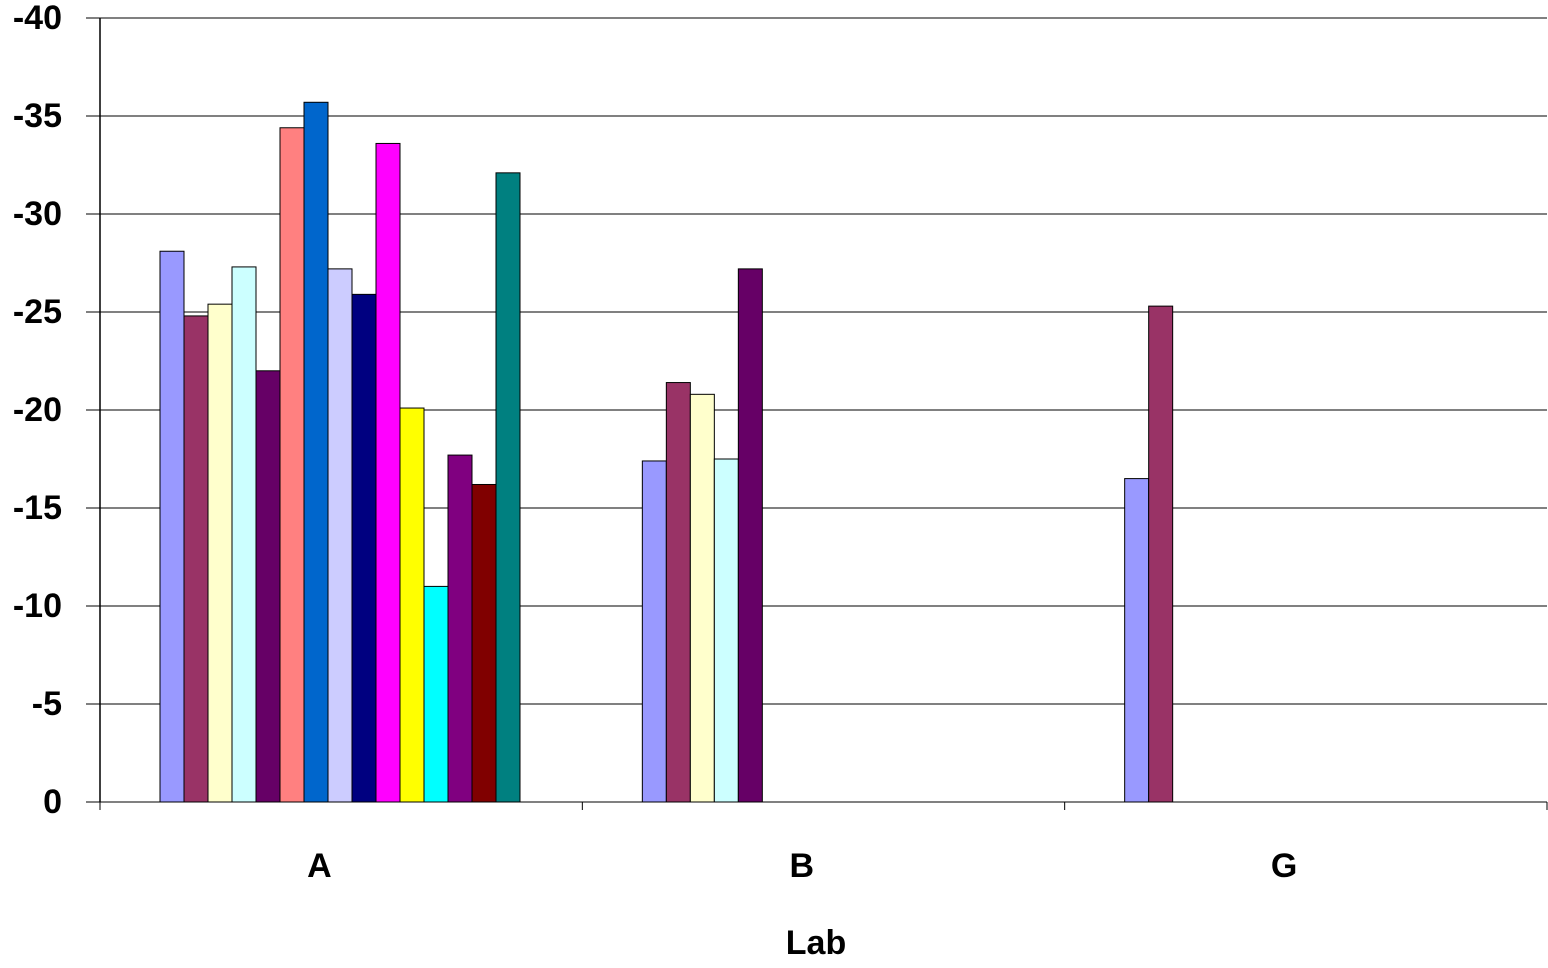 Image resolution: width=1548 pixels, height=968 pixels. I want to click on y-tick-label: -35, so click(37, 116).